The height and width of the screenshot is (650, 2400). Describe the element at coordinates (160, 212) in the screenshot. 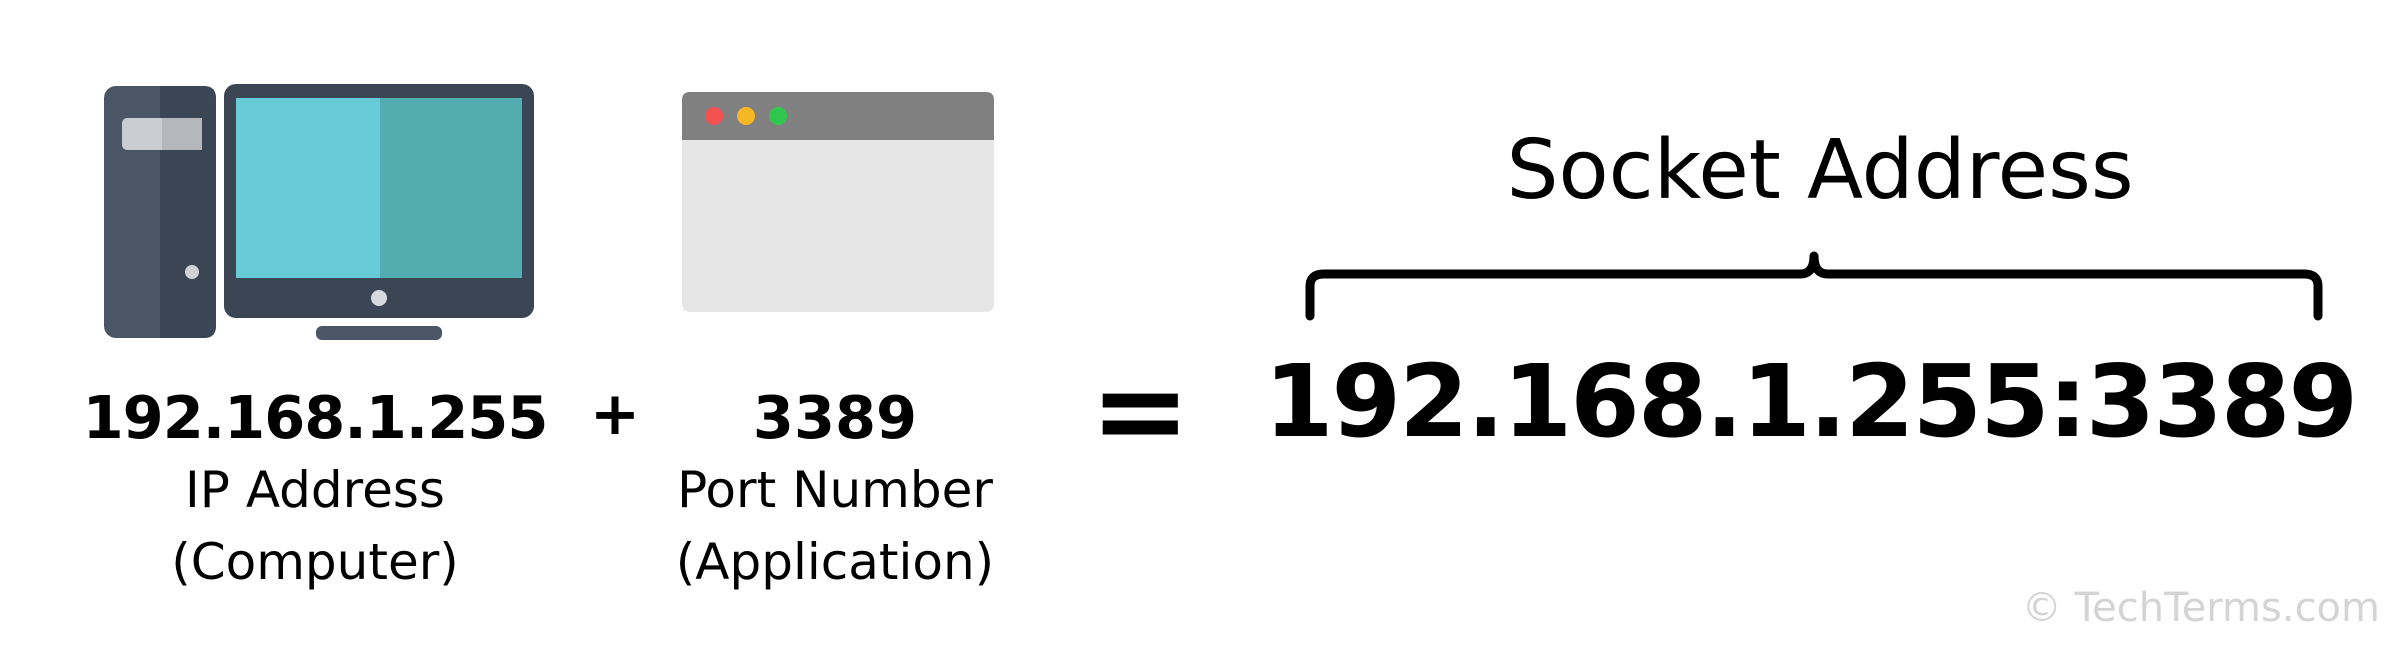

I see `computer-tower` at that location.